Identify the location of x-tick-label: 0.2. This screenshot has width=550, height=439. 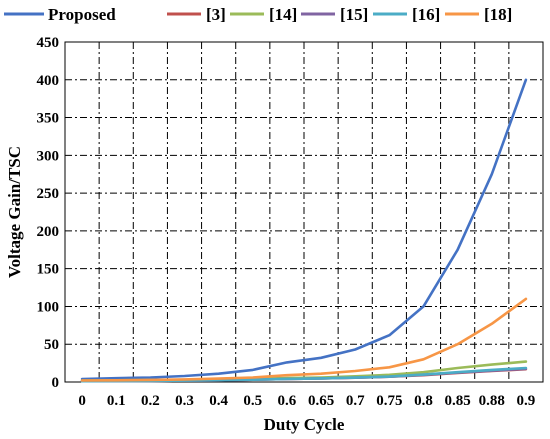
(150, 401).